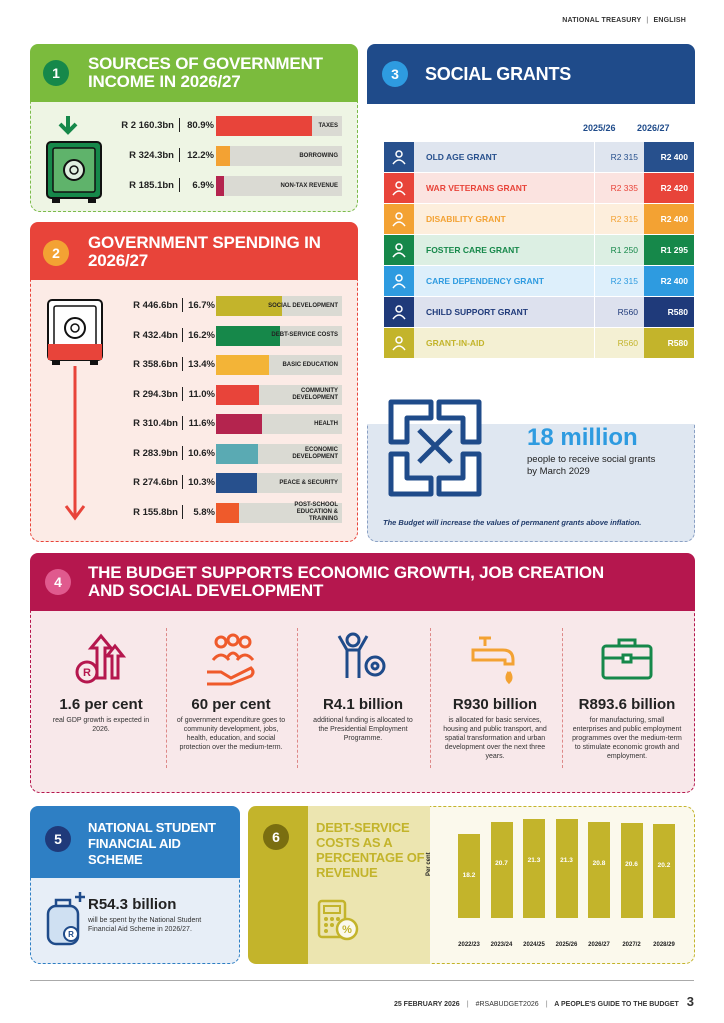 The image size is (724, 1023). Describe the element at coordinates (498, 74) in the screenshot. I see `section-title: SOCIAL GRANTS` at that location.